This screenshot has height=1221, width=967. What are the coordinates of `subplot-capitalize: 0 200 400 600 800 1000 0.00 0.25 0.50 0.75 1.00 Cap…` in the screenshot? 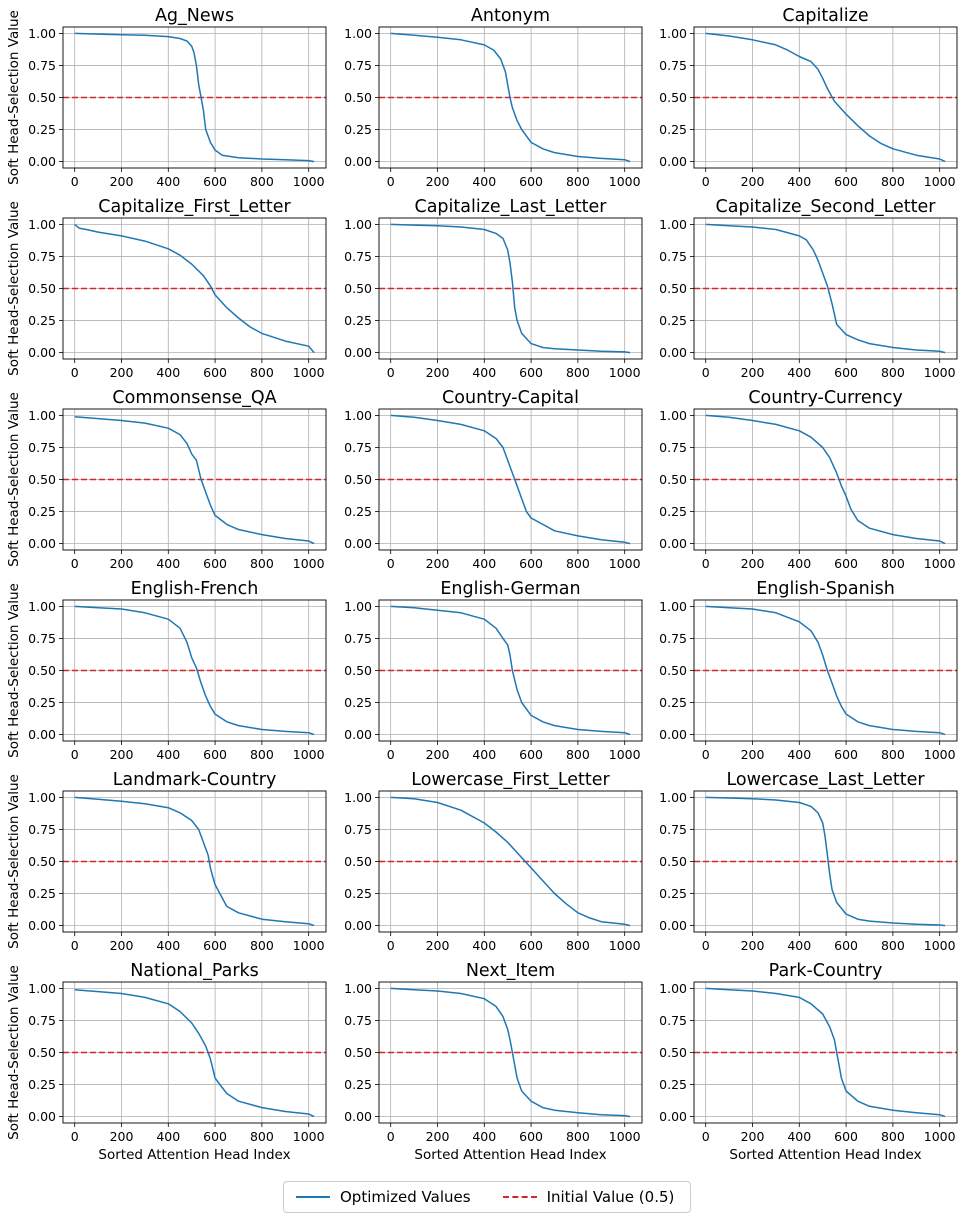 It's located at (808, 97).